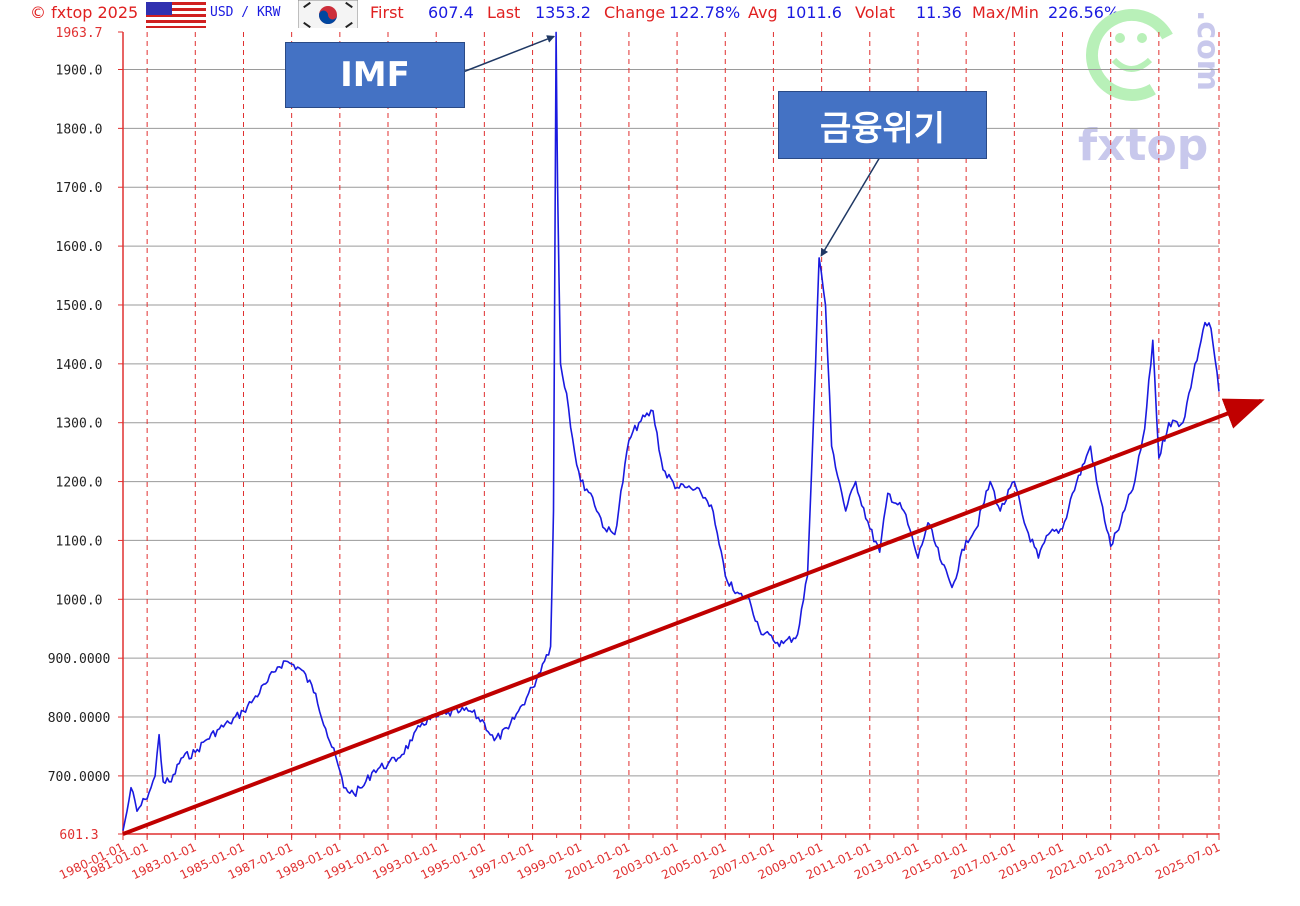  I want to click on currency-pair: USD / KRW, so click(245, 12).